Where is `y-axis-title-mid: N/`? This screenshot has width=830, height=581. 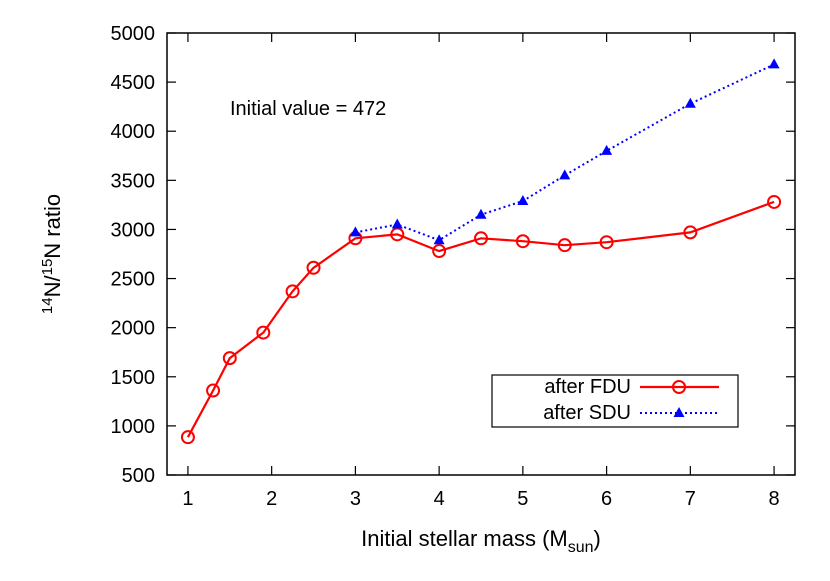 y-axis-title-mid: N/ is located at coordinates (52, 286).